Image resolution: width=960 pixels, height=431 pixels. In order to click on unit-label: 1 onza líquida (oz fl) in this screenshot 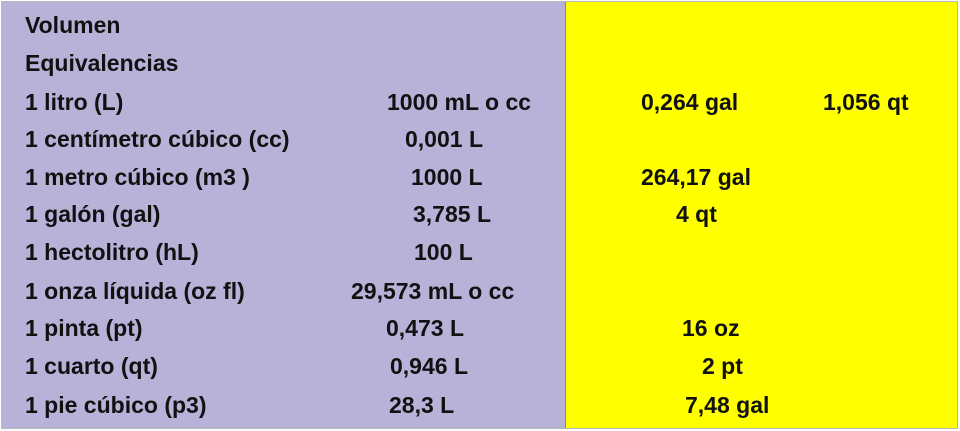, I will do `click(135, 291)`.